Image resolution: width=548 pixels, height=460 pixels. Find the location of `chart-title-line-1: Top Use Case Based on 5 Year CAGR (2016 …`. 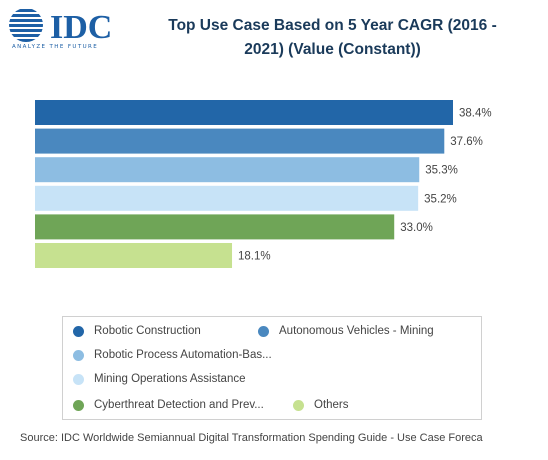

chart-title-line-1: Top Use Case Based on 5 Year CAGR (2016 … is located at coordinates (332, 25).